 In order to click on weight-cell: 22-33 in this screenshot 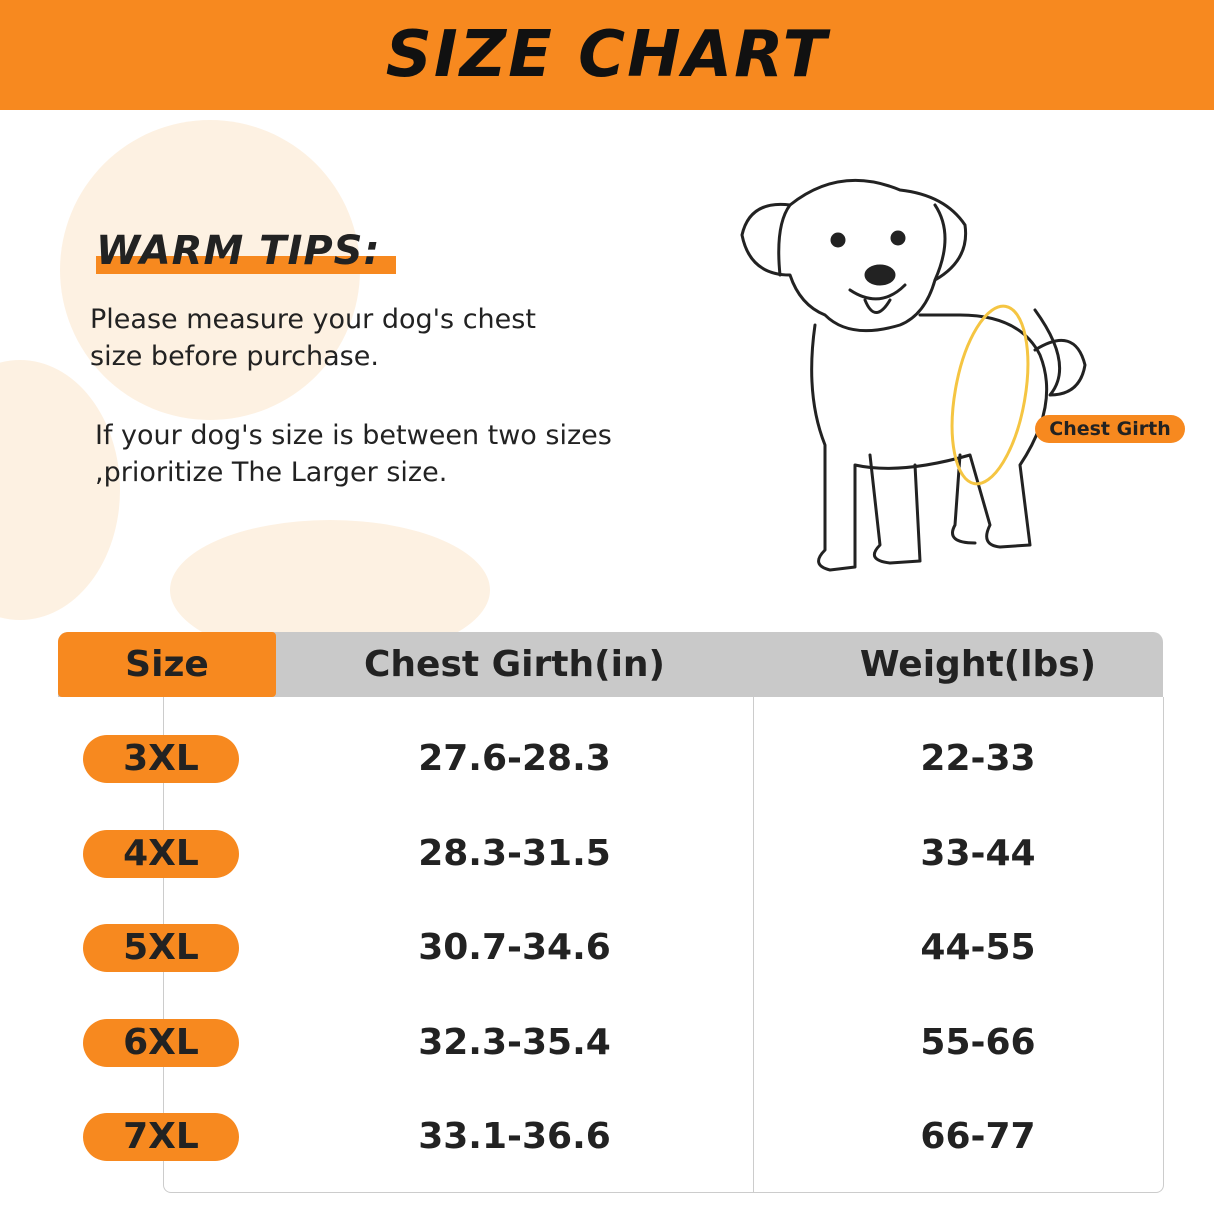, I will do `click(978, 758)`.